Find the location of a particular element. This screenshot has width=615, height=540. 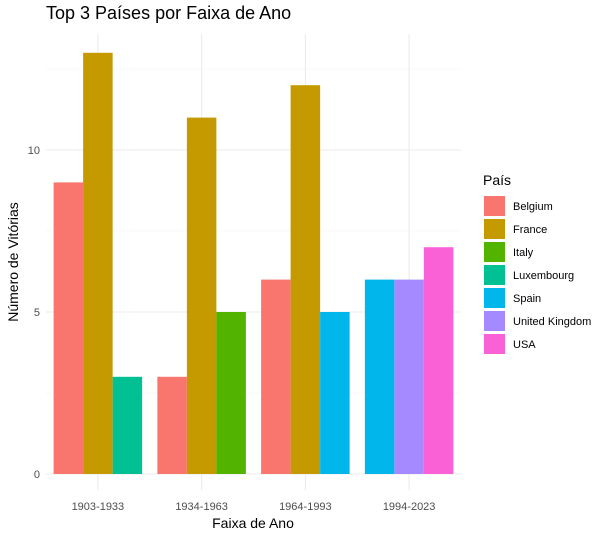

y-axis-ticks: 0 5 10 is located at coordinates (34, 313).